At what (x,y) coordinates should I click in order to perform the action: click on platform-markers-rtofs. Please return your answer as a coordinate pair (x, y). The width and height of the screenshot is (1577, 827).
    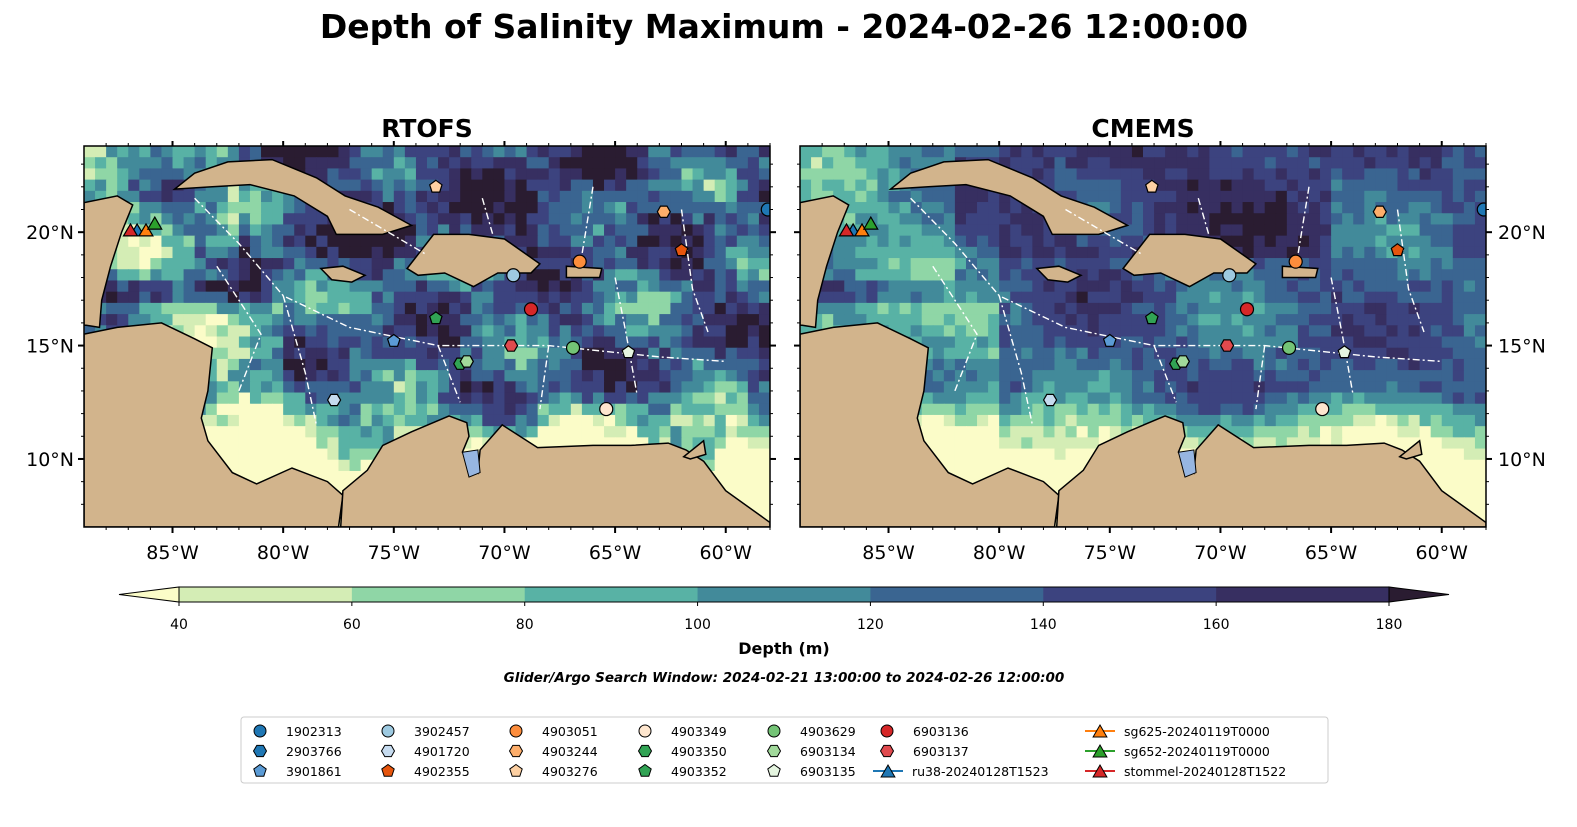
    Looking at the image, I should click on (446, 298).